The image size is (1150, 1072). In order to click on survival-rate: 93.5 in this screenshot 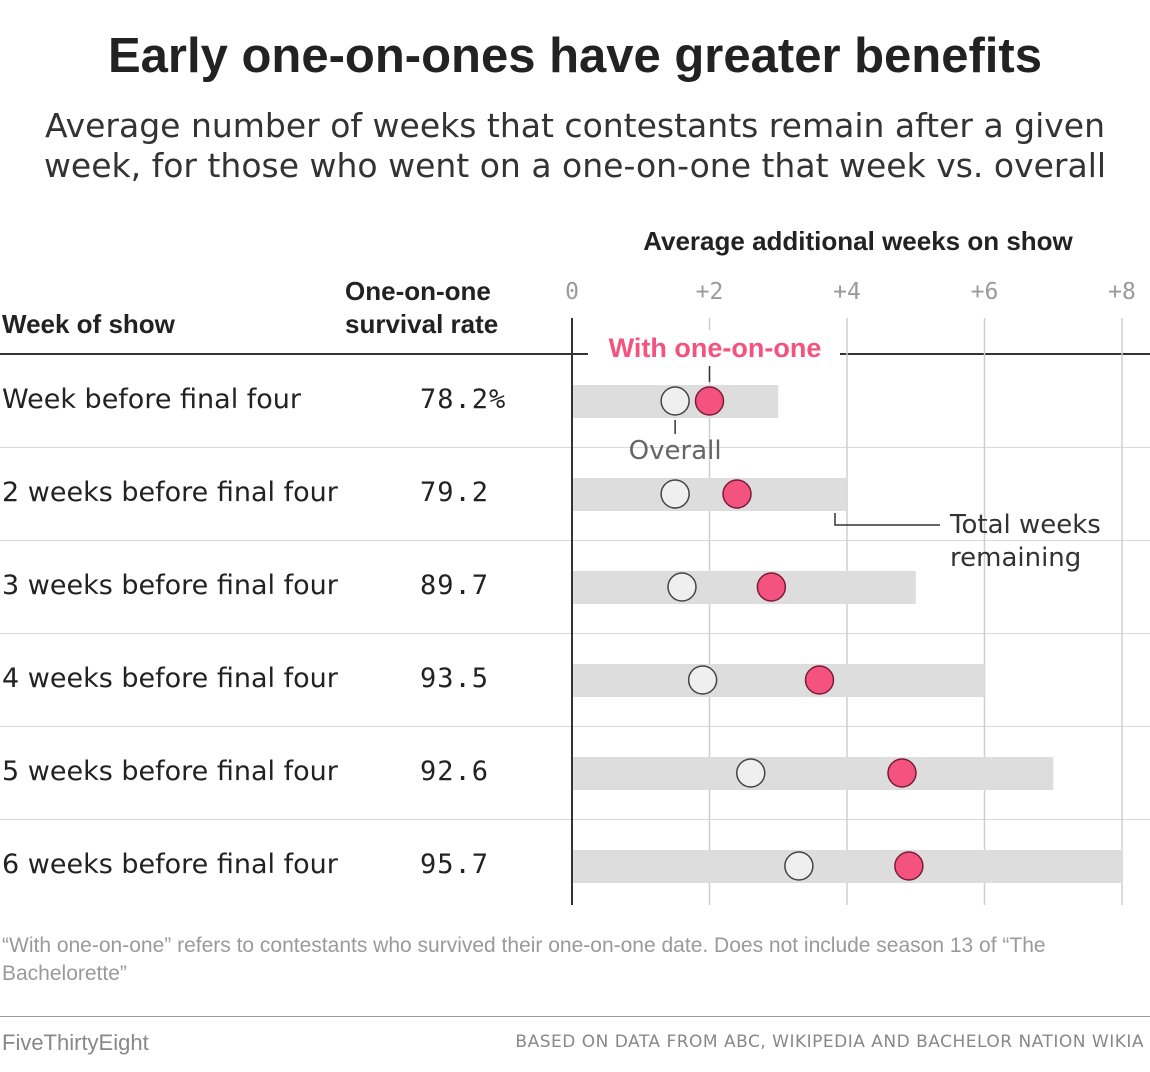, I will do `click(455, 678)`.